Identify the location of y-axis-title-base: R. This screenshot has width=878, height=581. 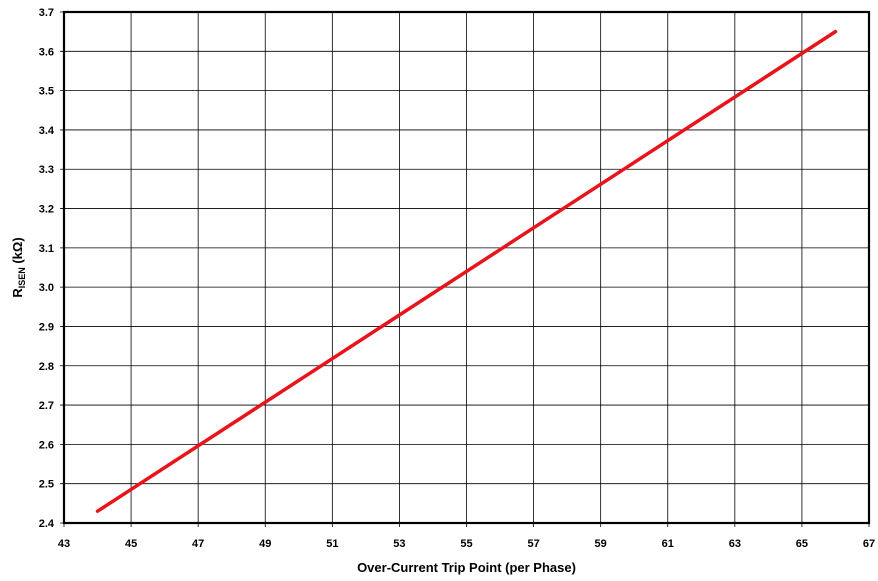
(17, 293).